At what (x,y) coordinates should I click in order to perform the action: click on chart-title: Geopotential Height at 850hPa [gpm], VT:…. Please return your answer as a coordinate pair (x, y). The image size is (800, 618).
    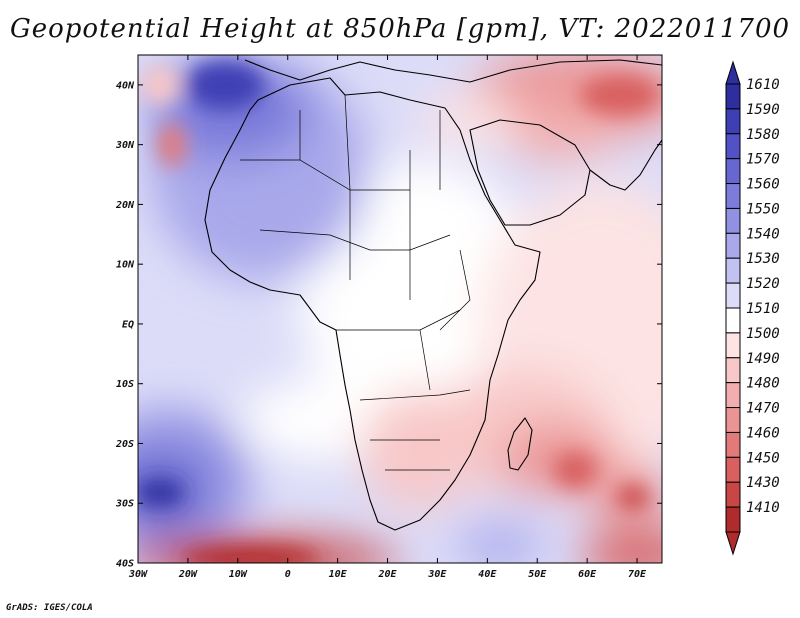
    Looking at the image, I should click on (400, 29).